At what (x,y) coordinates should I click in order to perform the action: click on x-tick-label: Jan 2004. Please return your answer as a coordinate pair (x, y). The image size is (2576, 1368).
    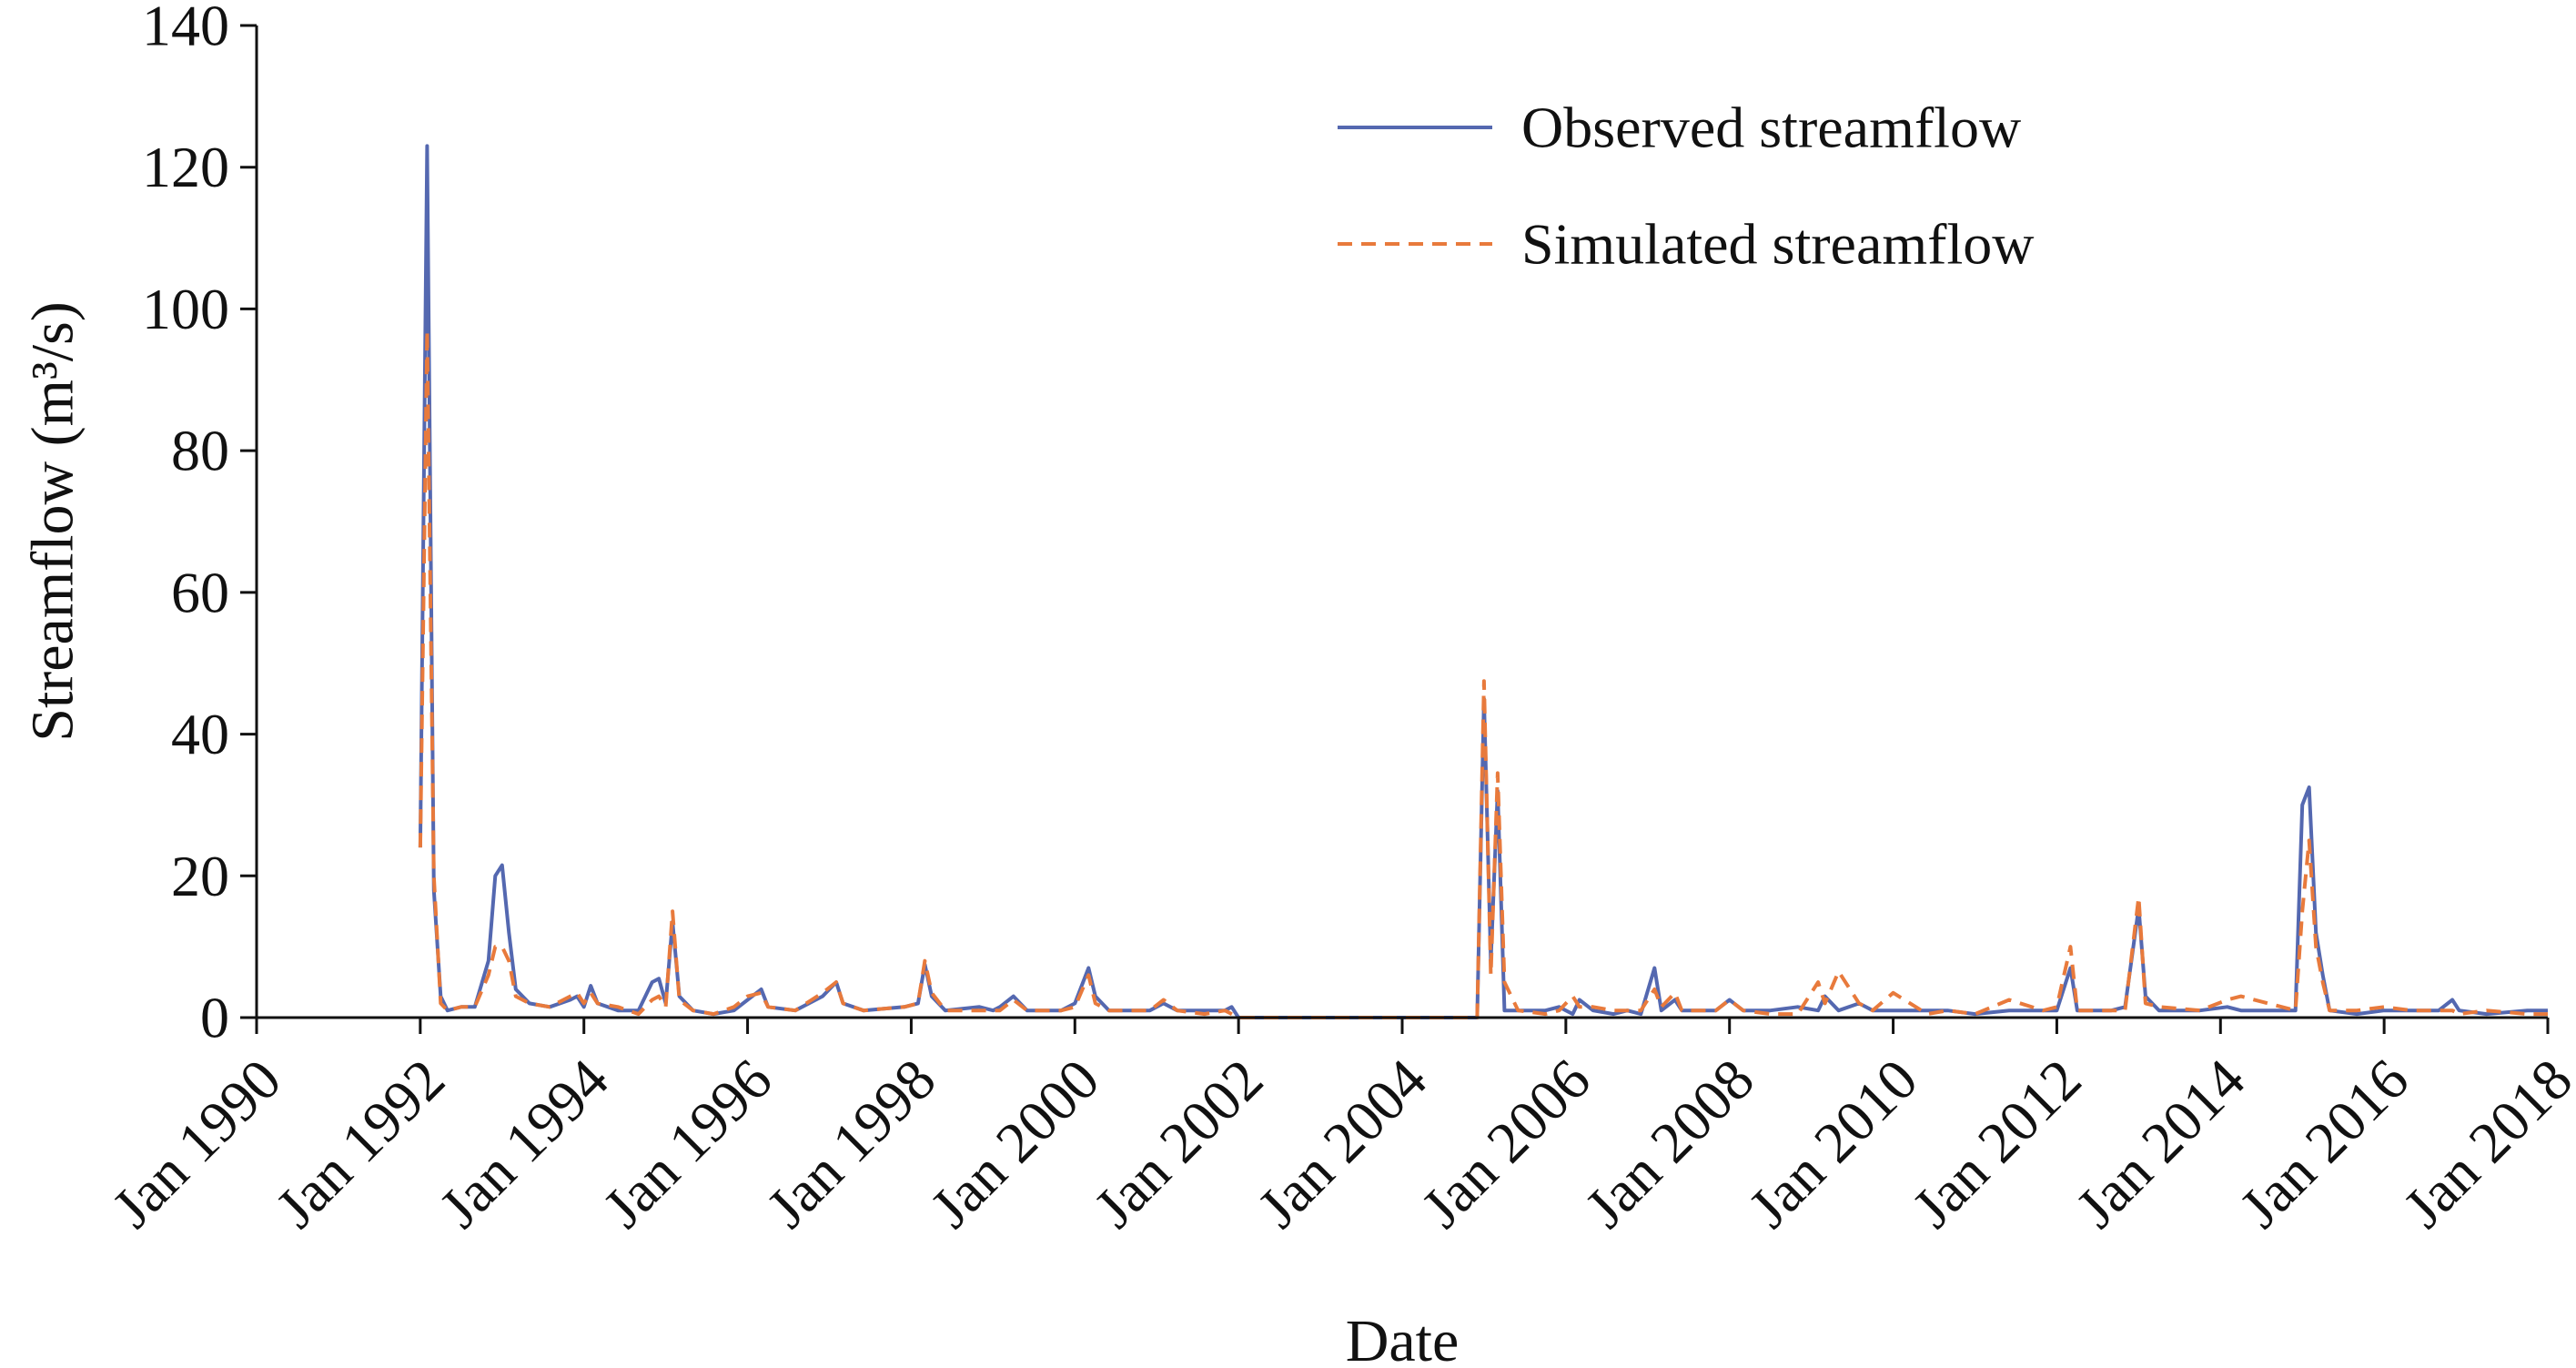
    Looking at the image, I should click on (1342, 1143).